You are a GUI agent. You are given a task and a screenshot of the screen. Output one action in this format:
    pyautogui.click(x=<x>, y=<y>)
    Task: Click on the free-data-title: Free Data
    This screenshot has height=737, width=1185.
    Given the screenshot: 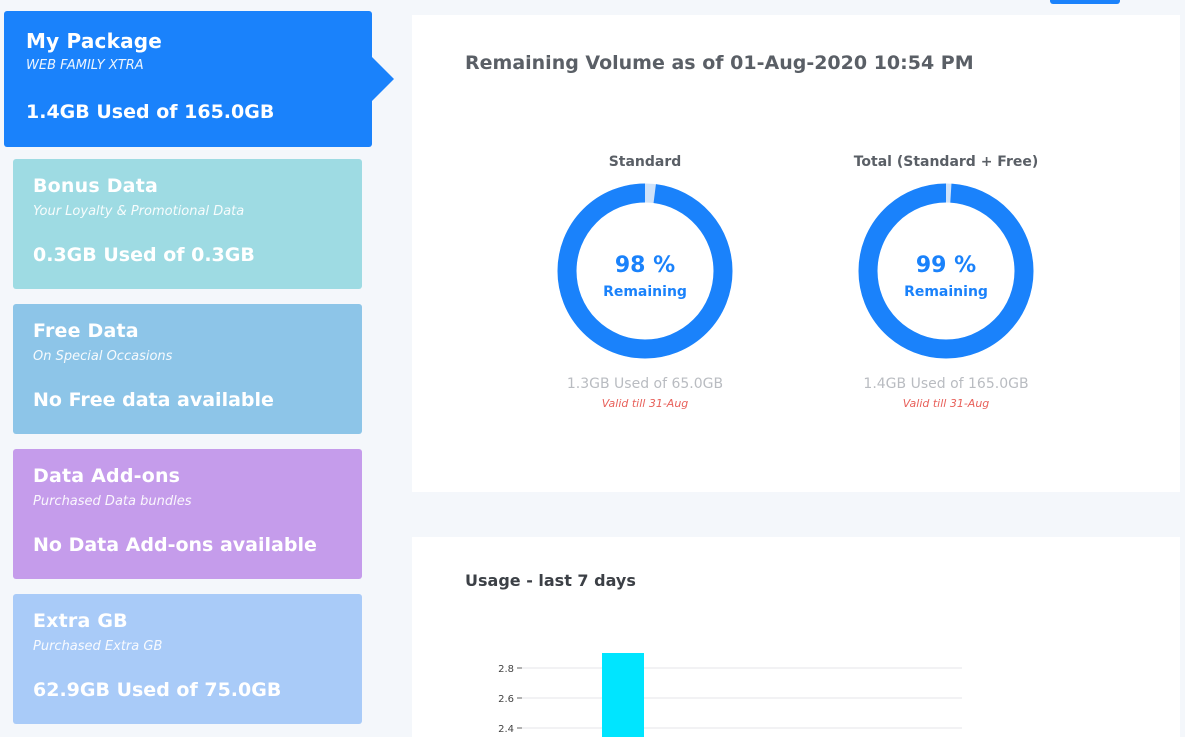 What is the action you would take?
    pyautogui.click(x=86, y=331)
    